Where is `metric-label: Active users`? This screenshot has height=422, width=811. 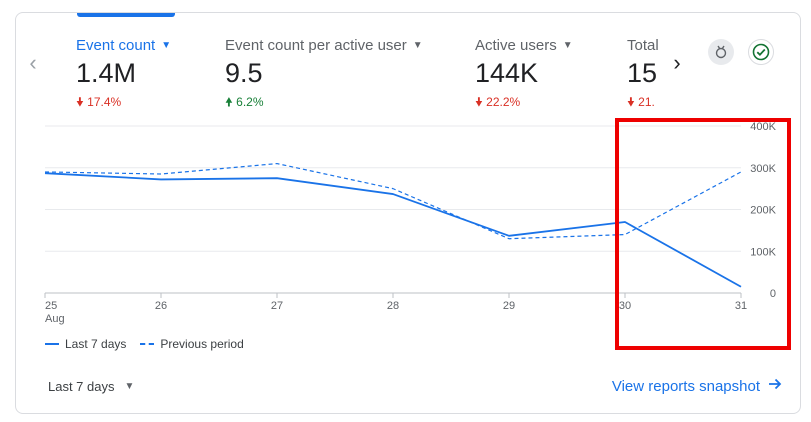
metric-label: Active users is located at coordinates (516, 45).